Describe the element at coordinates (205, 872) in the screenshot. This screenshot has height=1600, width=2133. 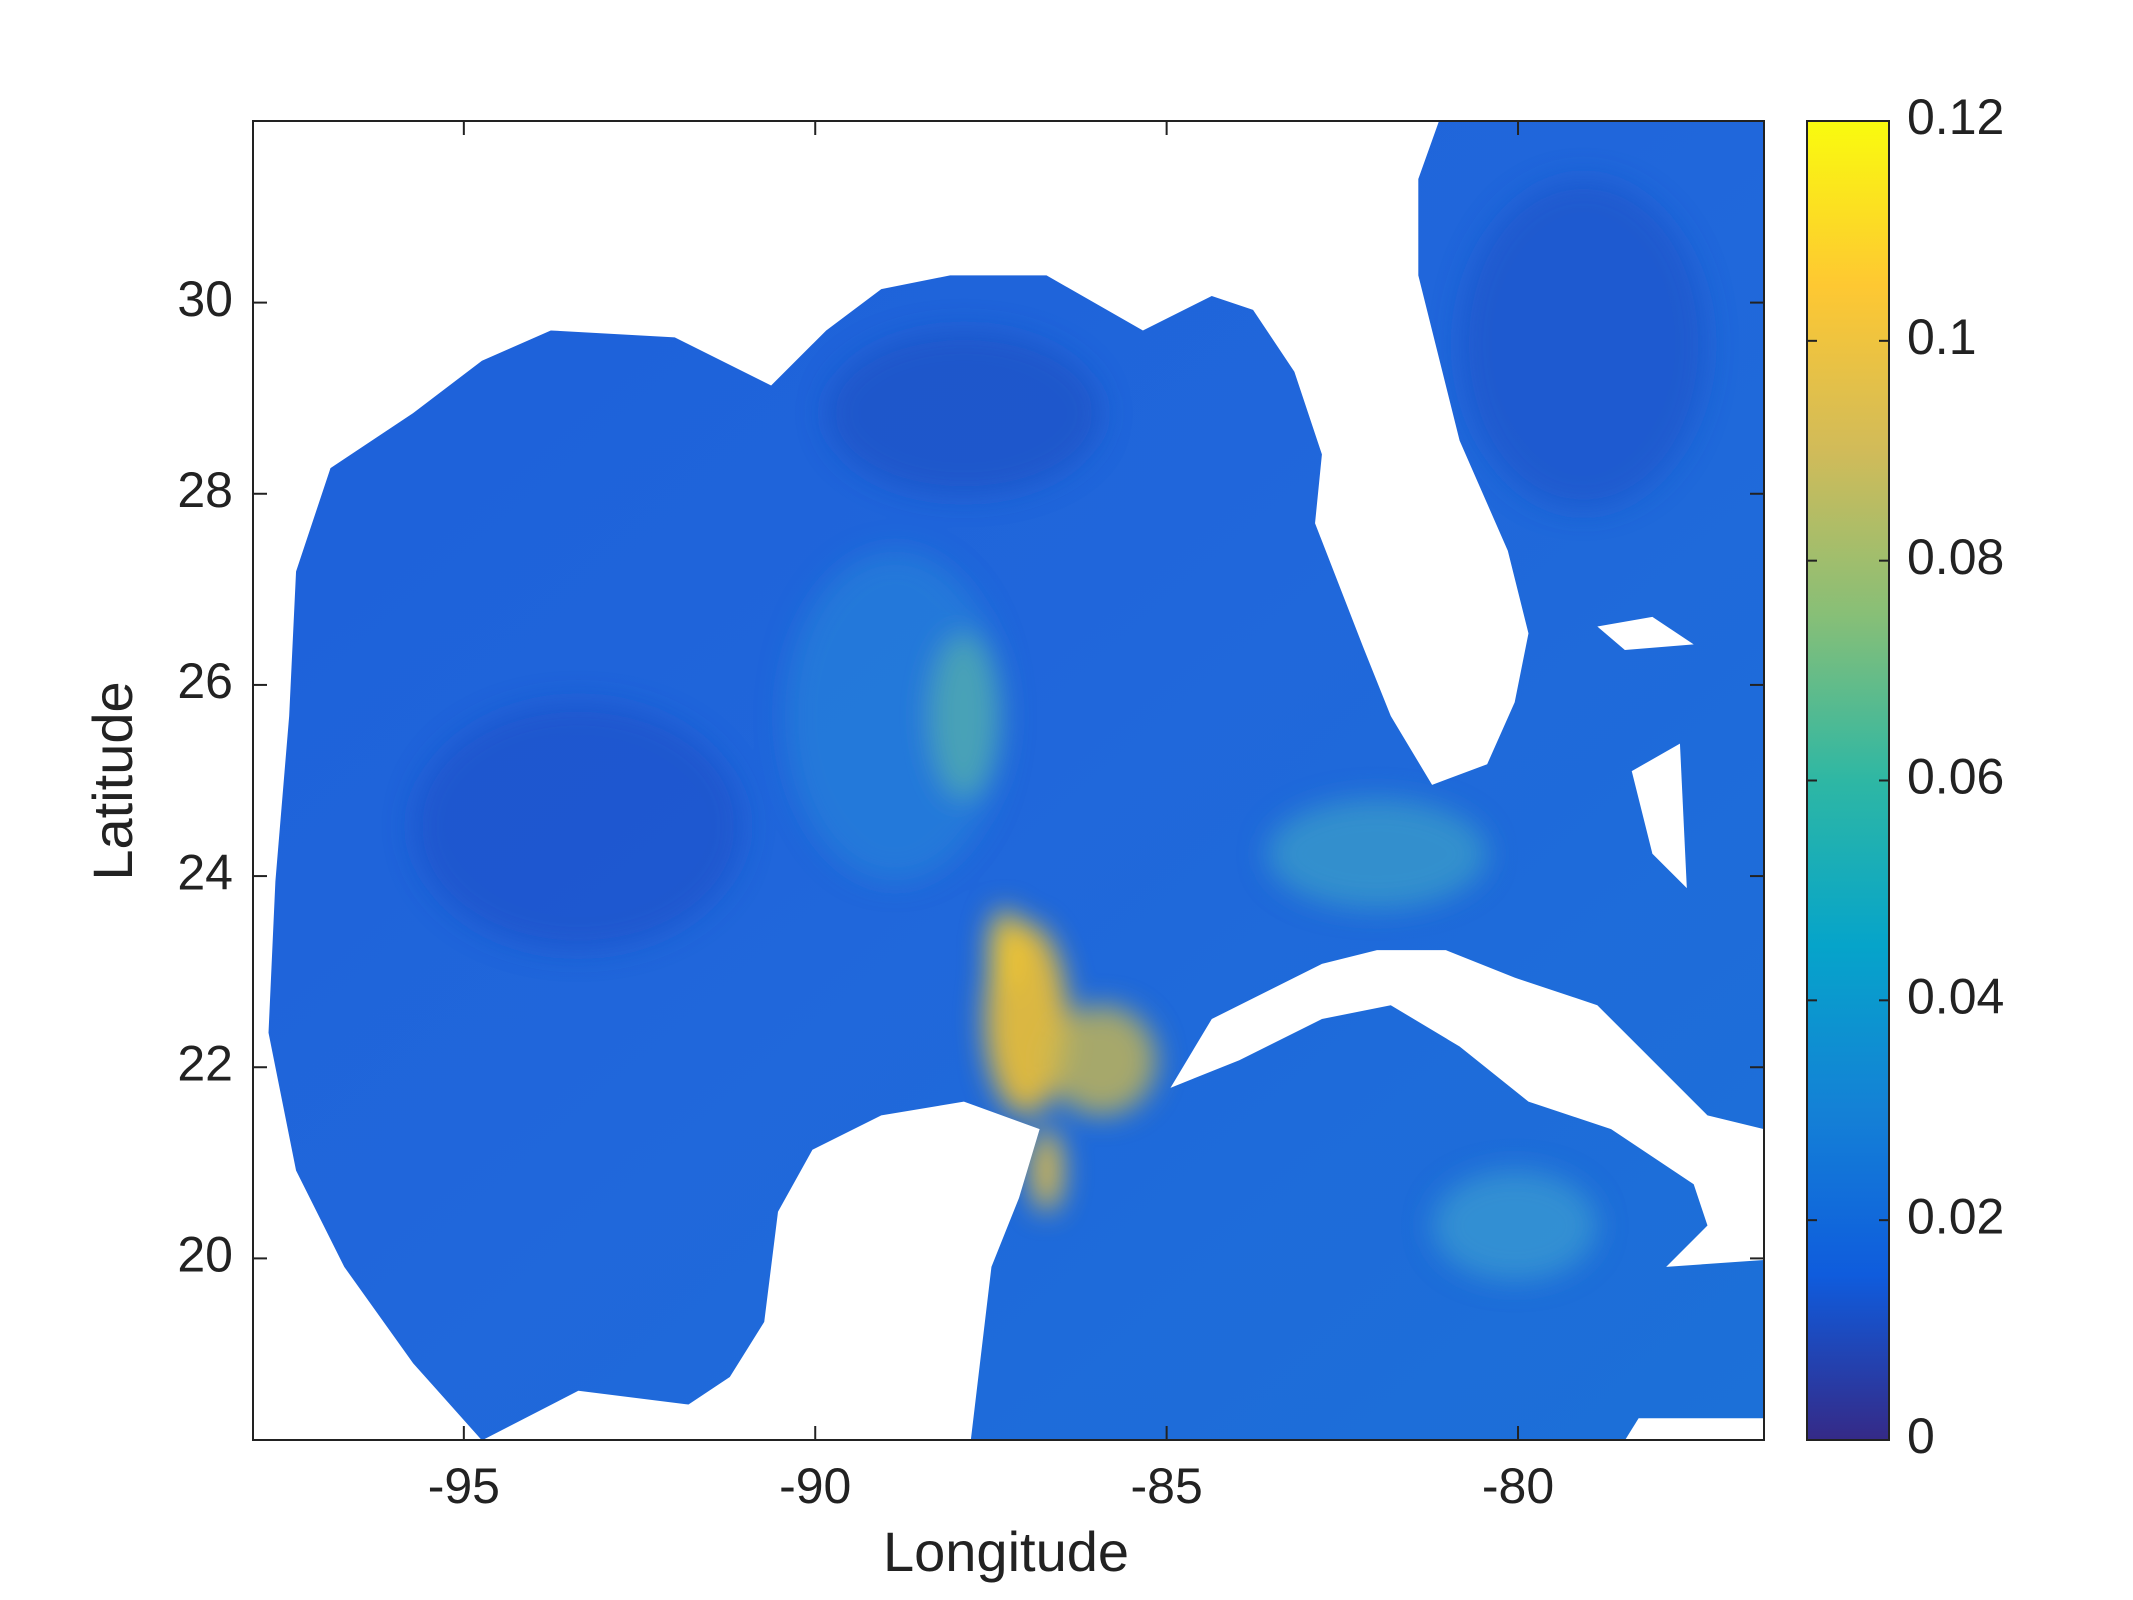
I see `y-tick-label: 24` at that location.